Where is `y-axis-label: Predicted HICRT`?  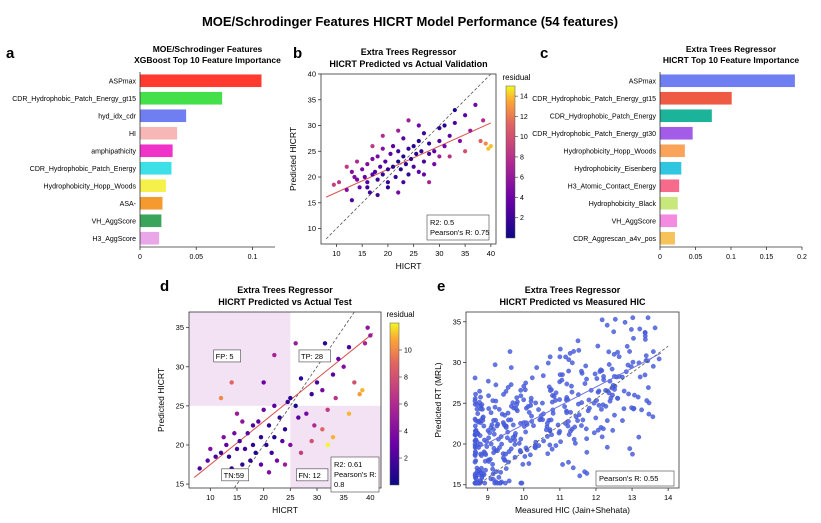
y-axis-label: Predicted HICRT is located at coordinates (293, 159).